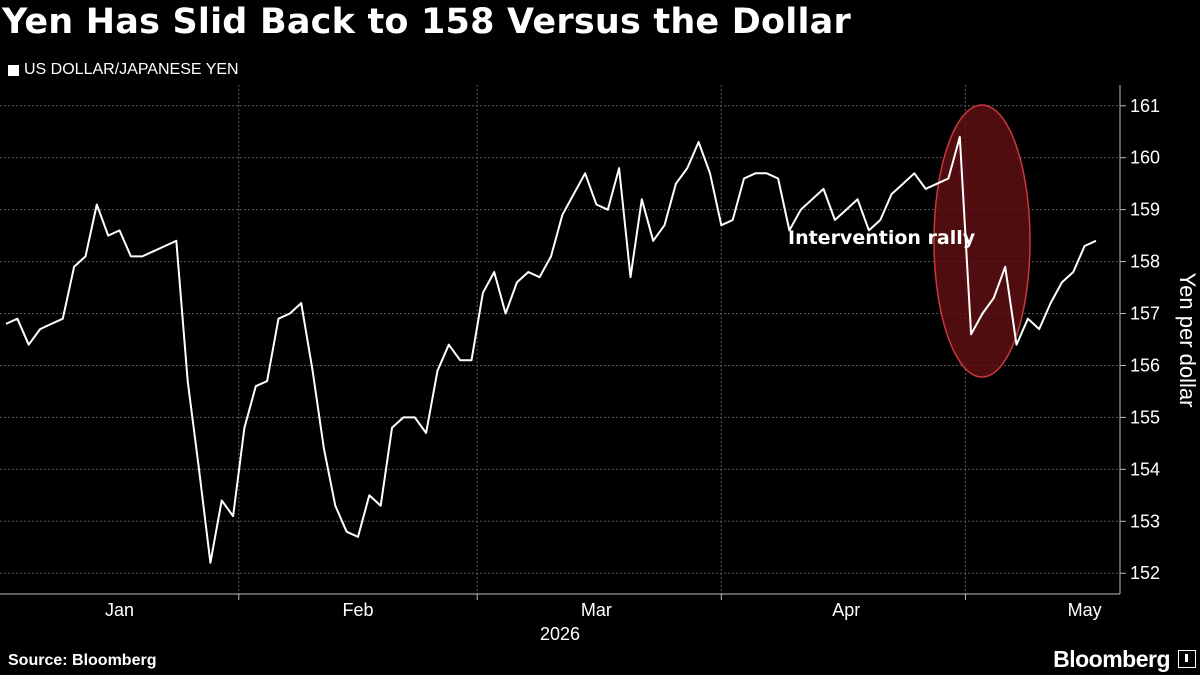 This screenshot has width=1200, height=675. What do you see at coordinates (1145, 521) in the screenshot?
I see `y-tick-label: 153` at bounding box center [1145, 521].